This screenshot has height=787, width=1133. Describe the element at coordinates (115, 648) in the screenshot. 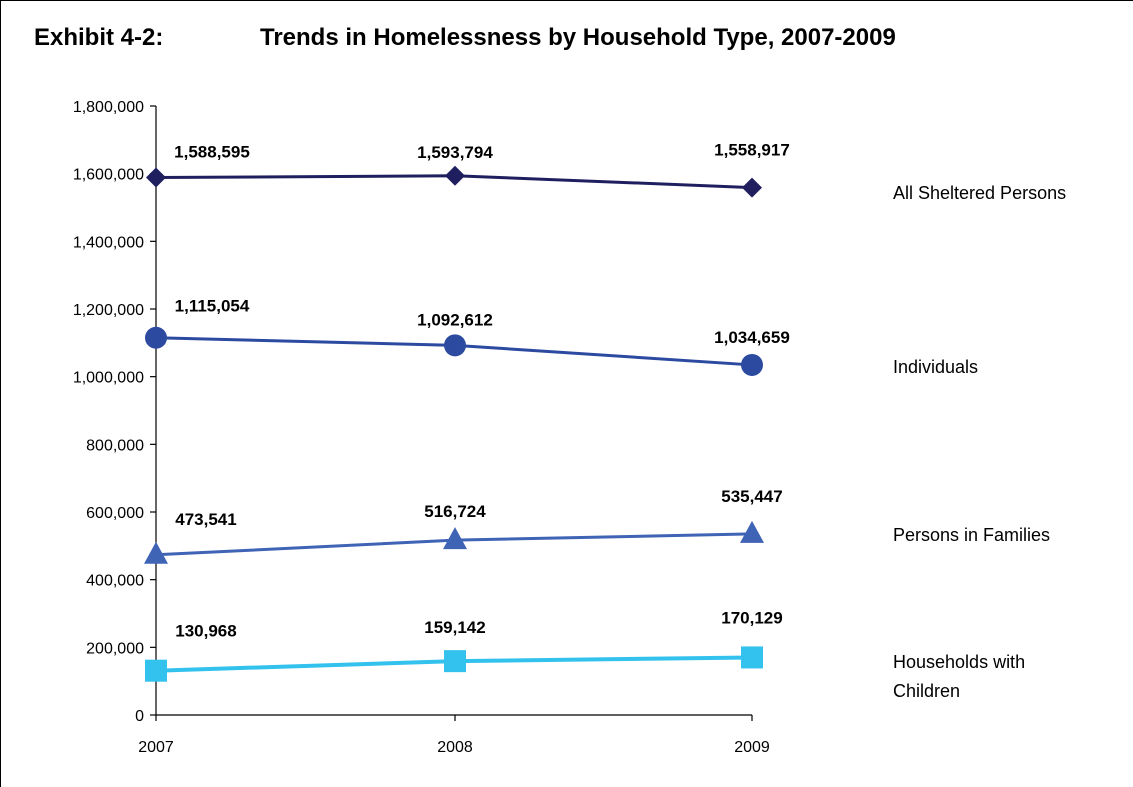

I see `y-tick-label: 200,000` at that location.